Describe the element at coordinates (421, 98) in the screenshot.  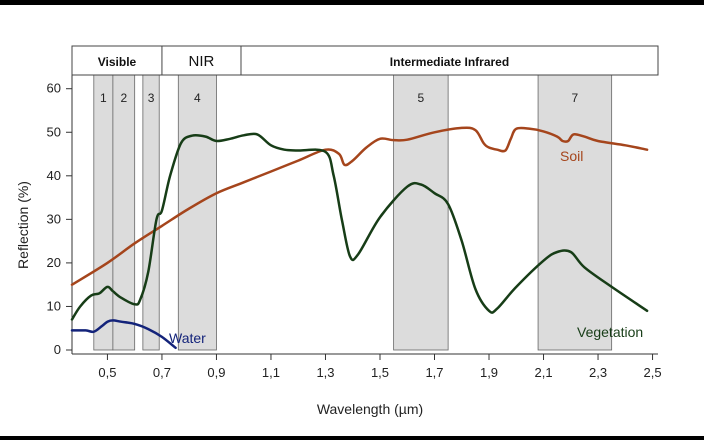
I see `band-label-5: 5` at that location.